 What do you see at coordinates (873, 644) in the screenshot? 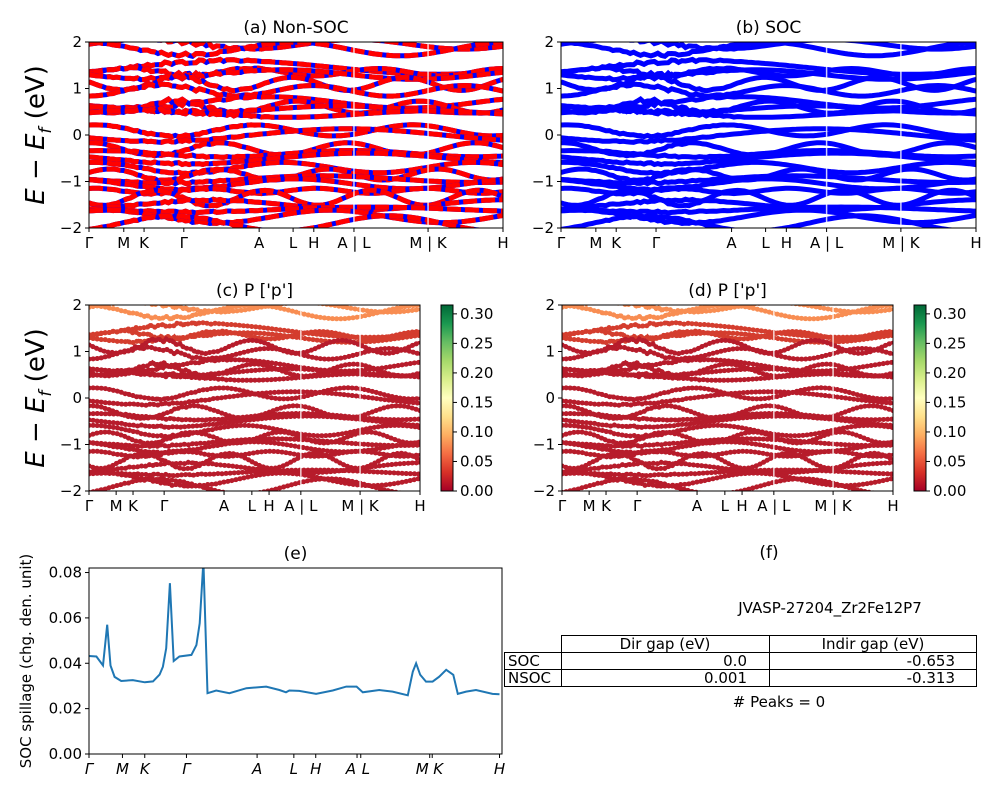
I see `col-header-indir-gap: Indir gap (eV)` at bounding box center [873, 644].